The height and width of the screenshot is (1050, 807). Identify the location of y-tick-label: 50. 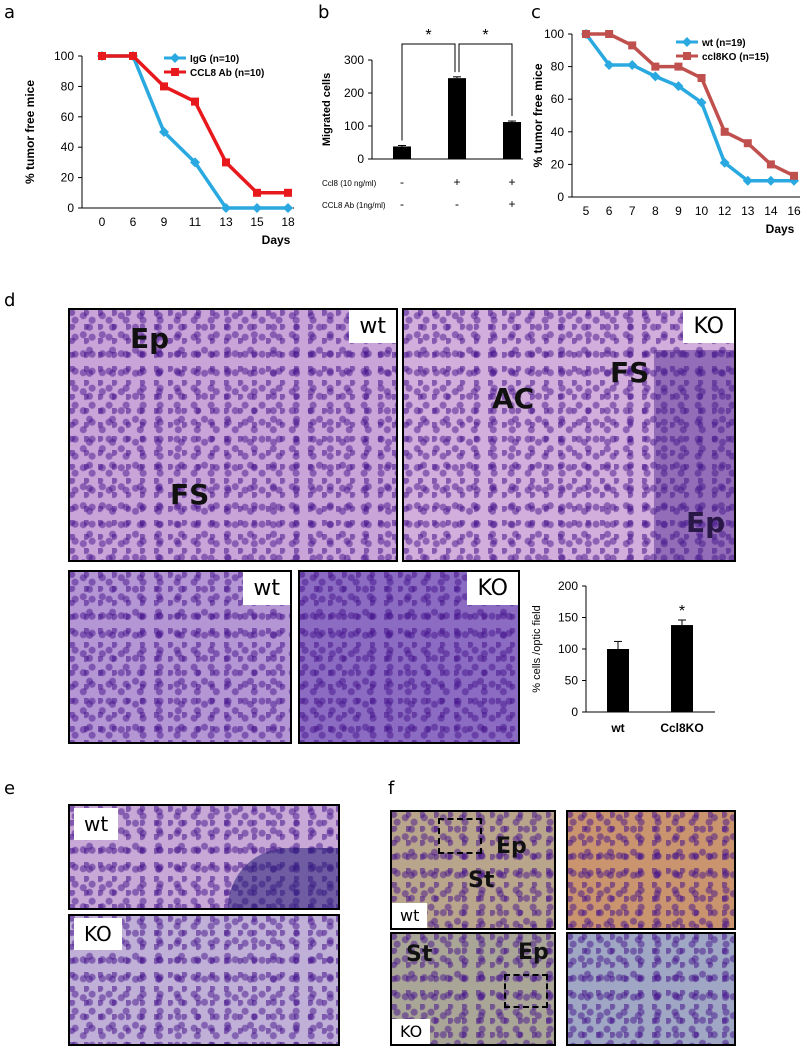
(572, 681).